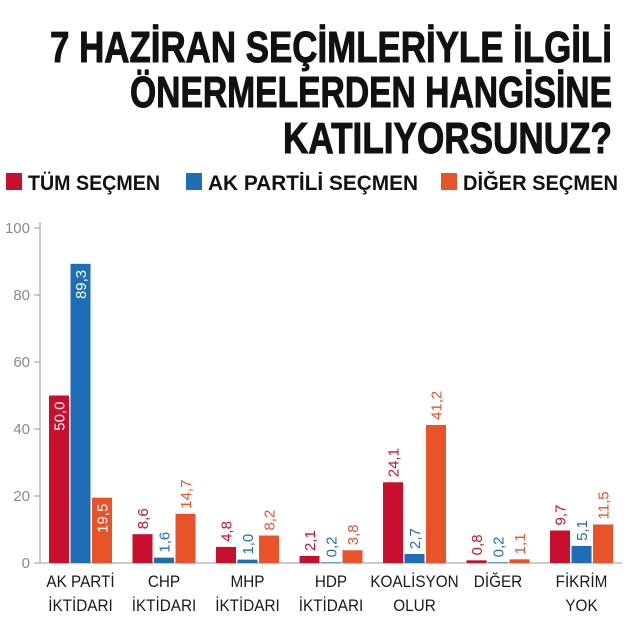 Image resolution: width=630 pixels, height=630 pixels. Describe the element at coordinates (80, 581) in the screenshot. I see `category-label-ak-parti-iktidari-line-1: AK PARTİ` at that location.